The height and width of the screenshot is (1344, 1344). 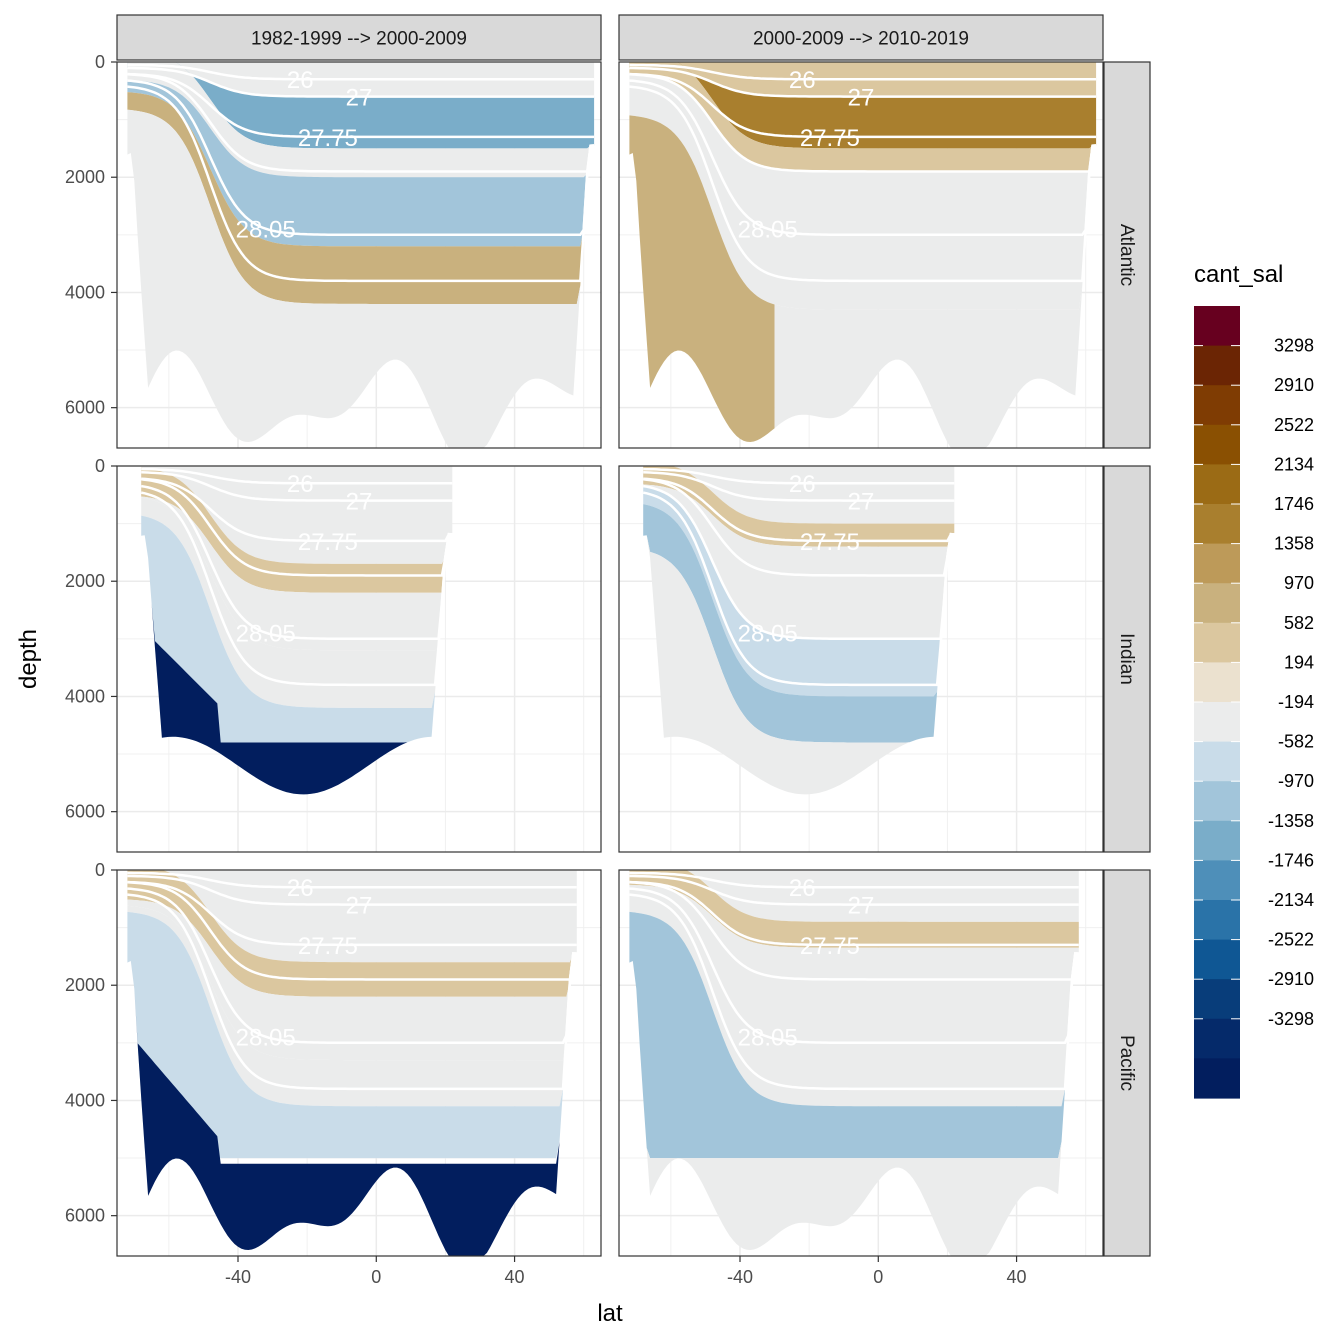 I want to click on panel-indian-2: 26 27 27.75 28.05, so click(x=861, y=659).